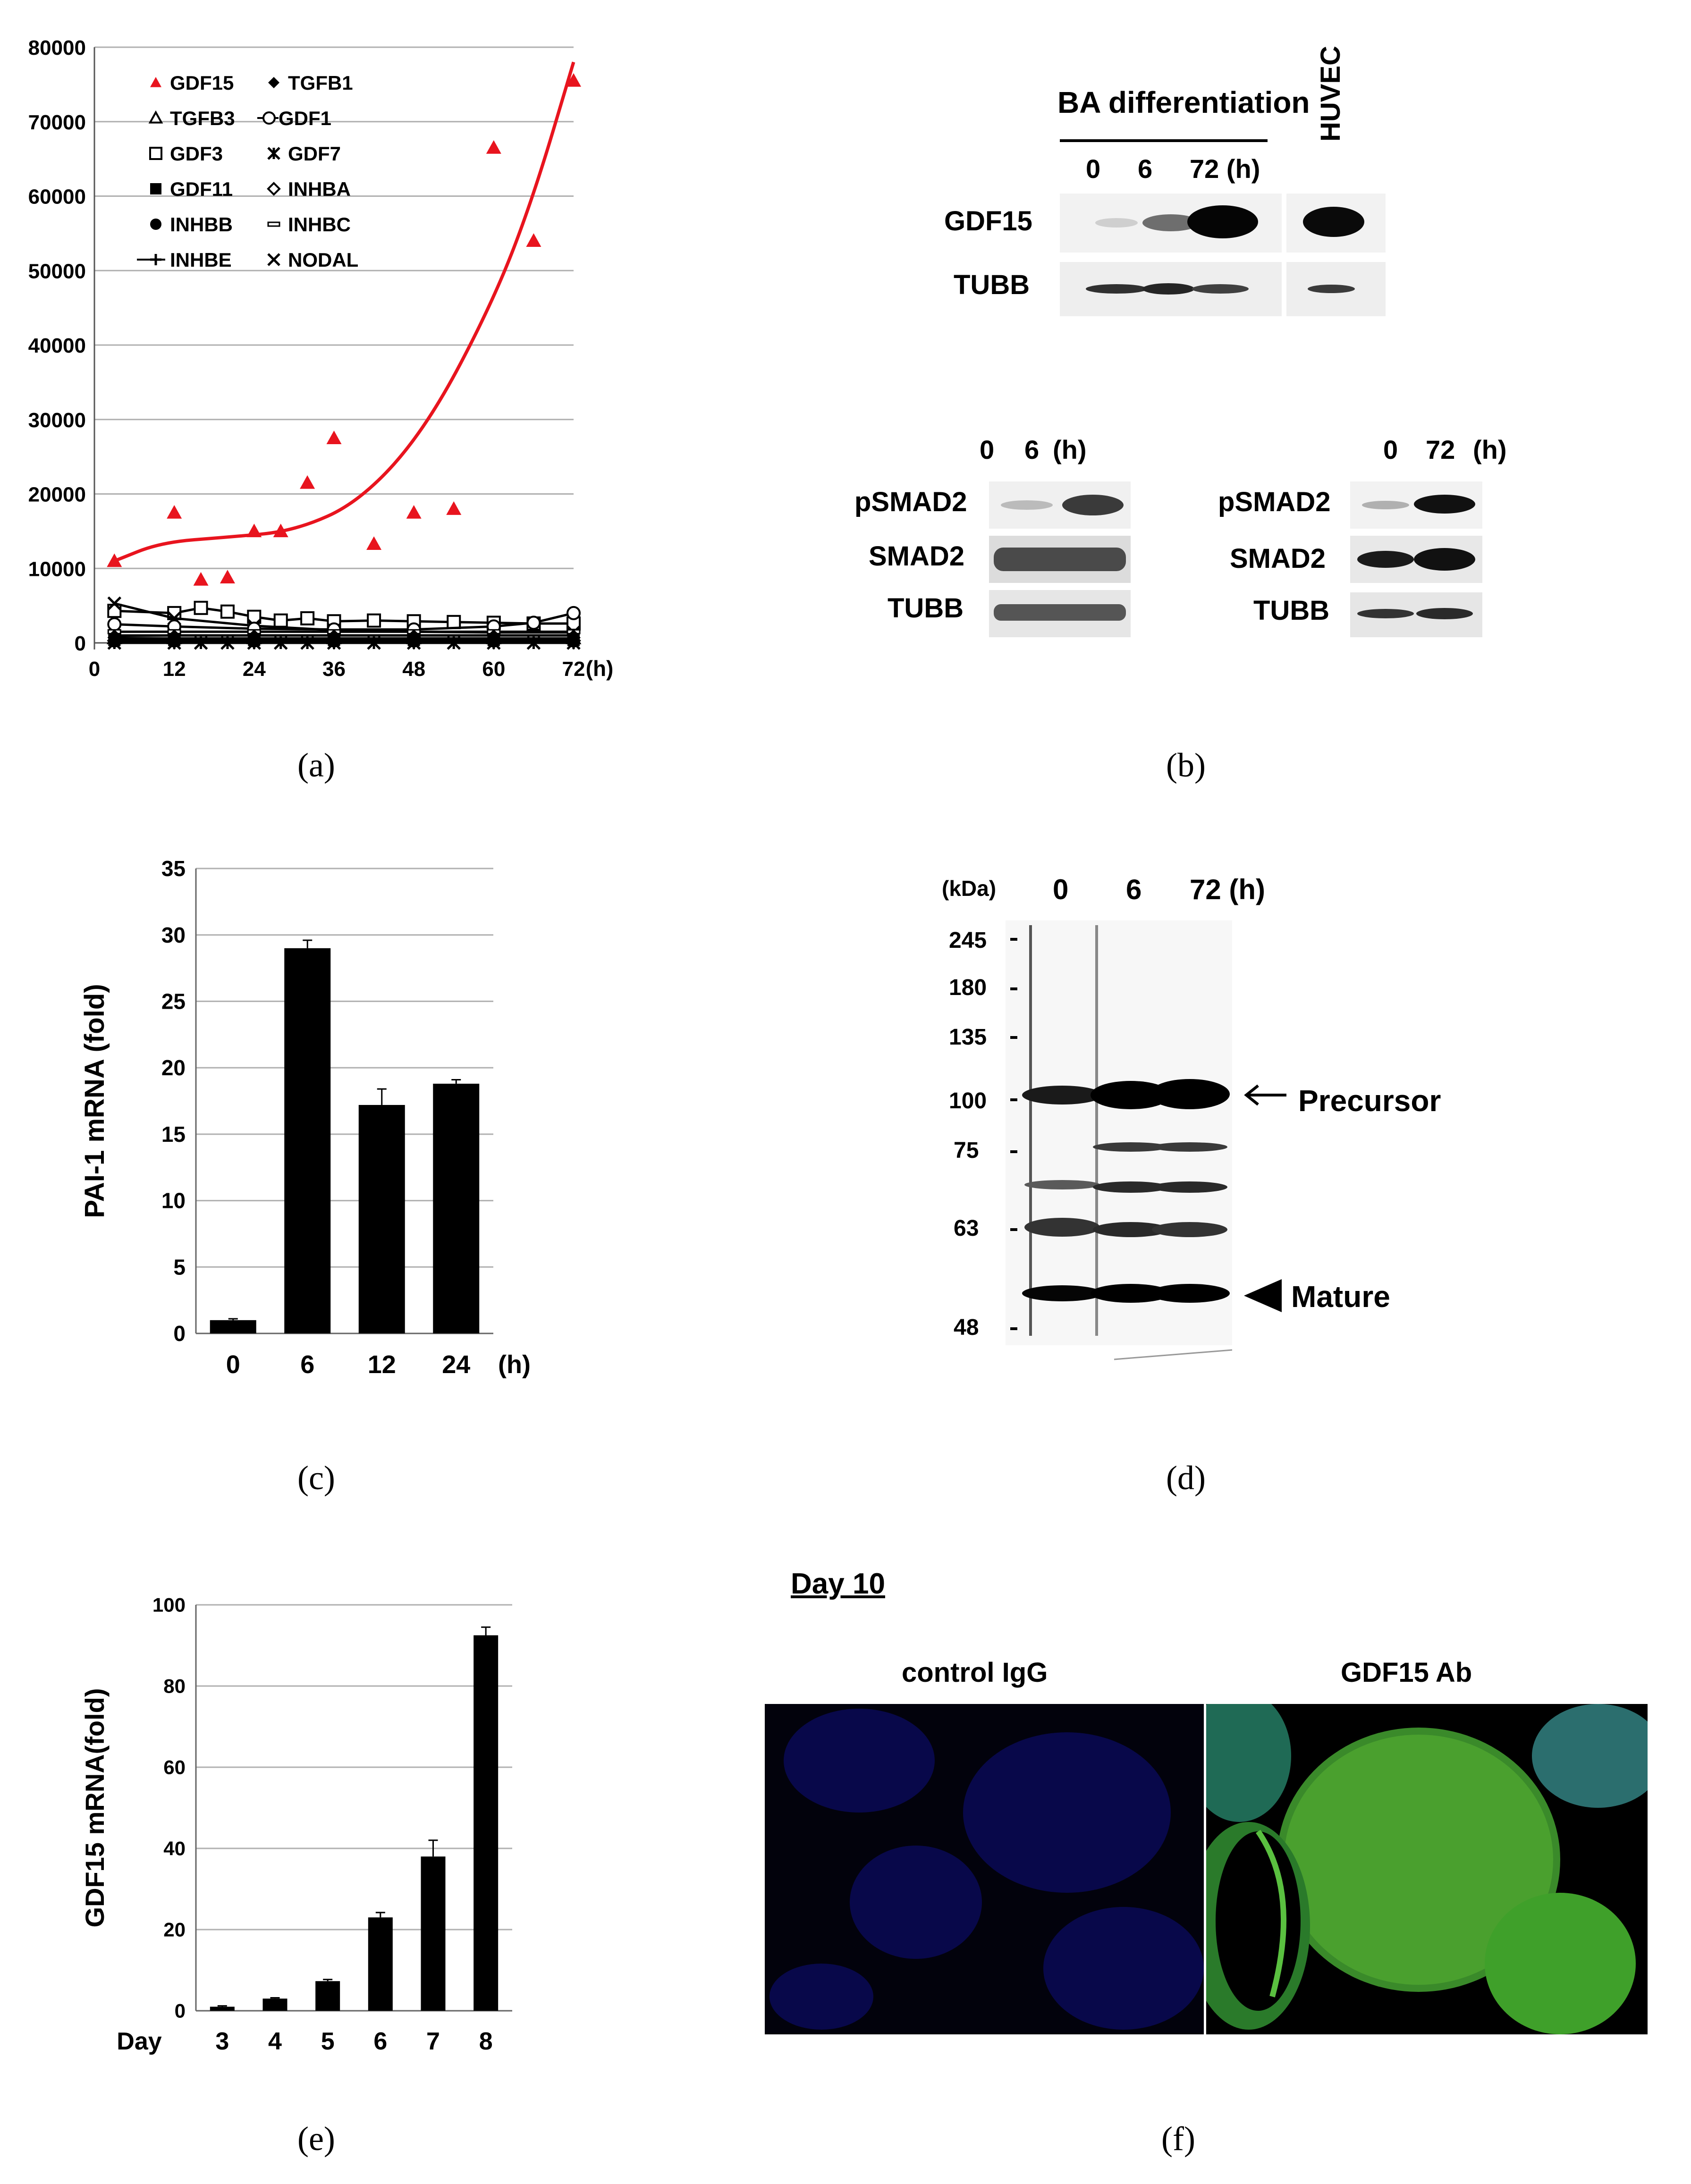  Describe the element at coordinates (57, 271) in the screenshot. I see `y-tick-label: 50000` at that location.